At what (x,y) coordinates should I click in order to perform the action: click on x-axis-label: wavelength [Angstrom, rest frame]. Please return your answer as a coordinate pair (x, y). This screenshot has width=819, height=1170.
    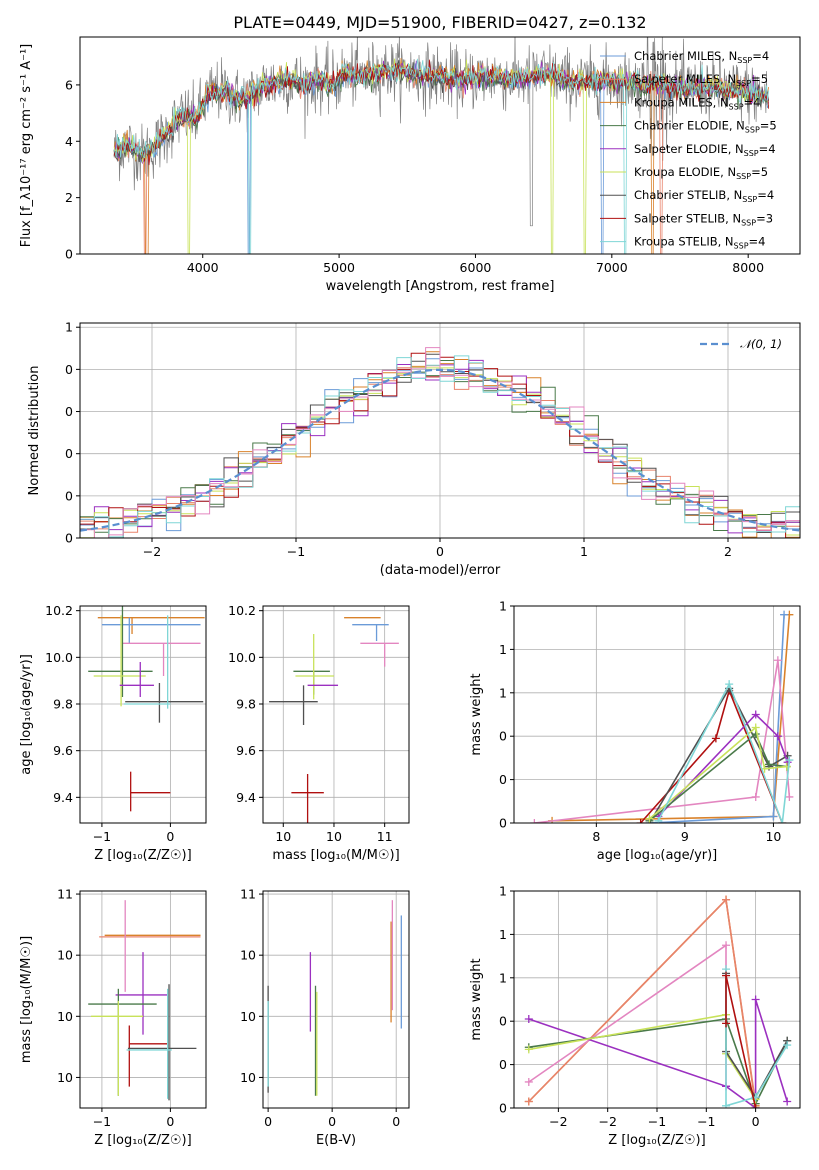
    Looking at the image, I should click on (440, 286).